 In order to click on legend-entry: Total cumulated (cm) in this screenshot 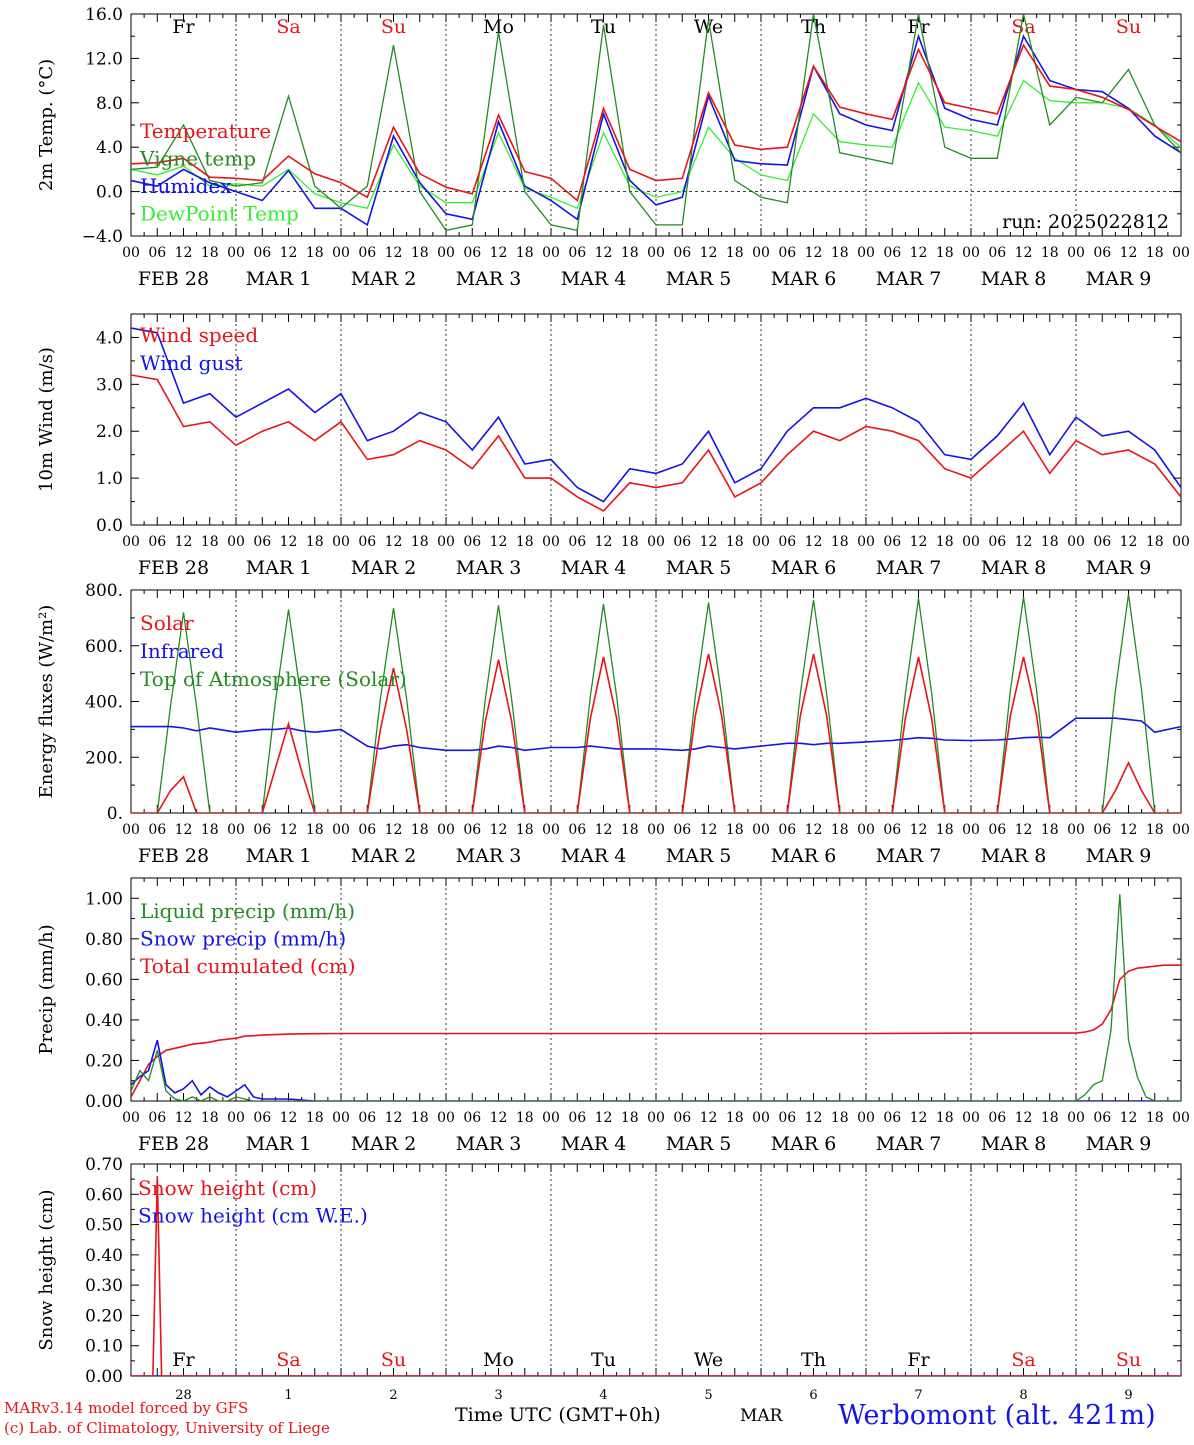, I will do `click(248, 966)`.